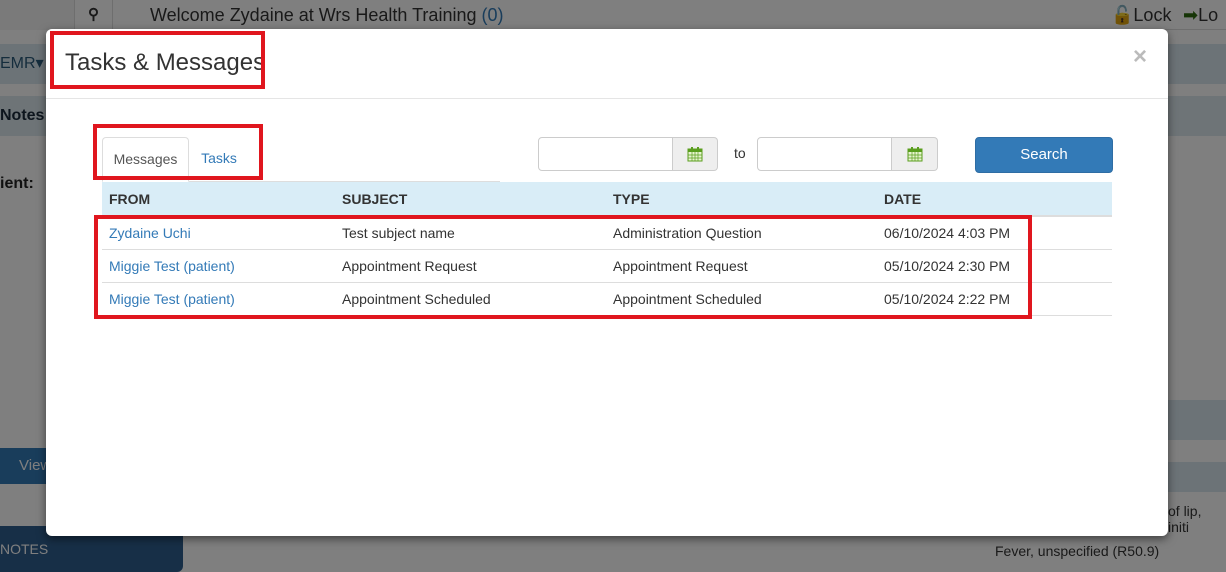 The image size is (1226, 572). Describe the element at coordinates (994, 232) in the screenshot. I see `date-cell: 06/10/2024 4:03 PM` at that location.